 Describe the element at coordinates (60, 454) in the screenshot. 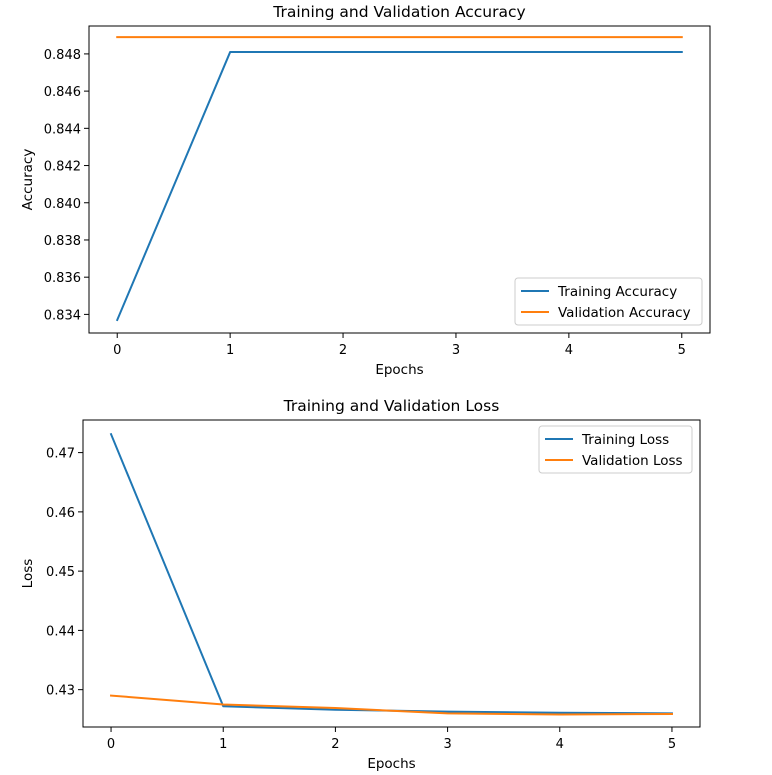

I see `y-tick-label: 0.47` at that location.